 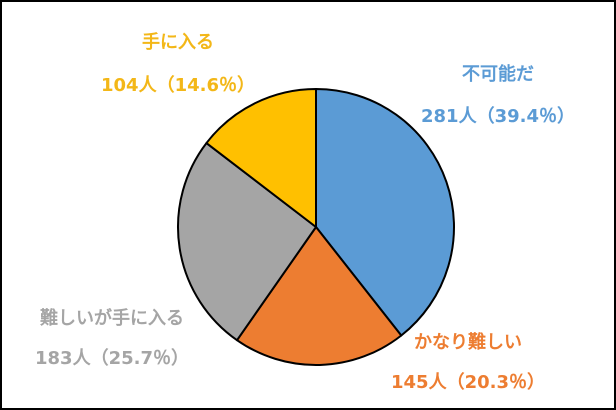 What do you see at coordinates (498, 116) in the screenshot?
I see `slice-value-label: 281人（39.4％）` at bounding box center [498, 116].